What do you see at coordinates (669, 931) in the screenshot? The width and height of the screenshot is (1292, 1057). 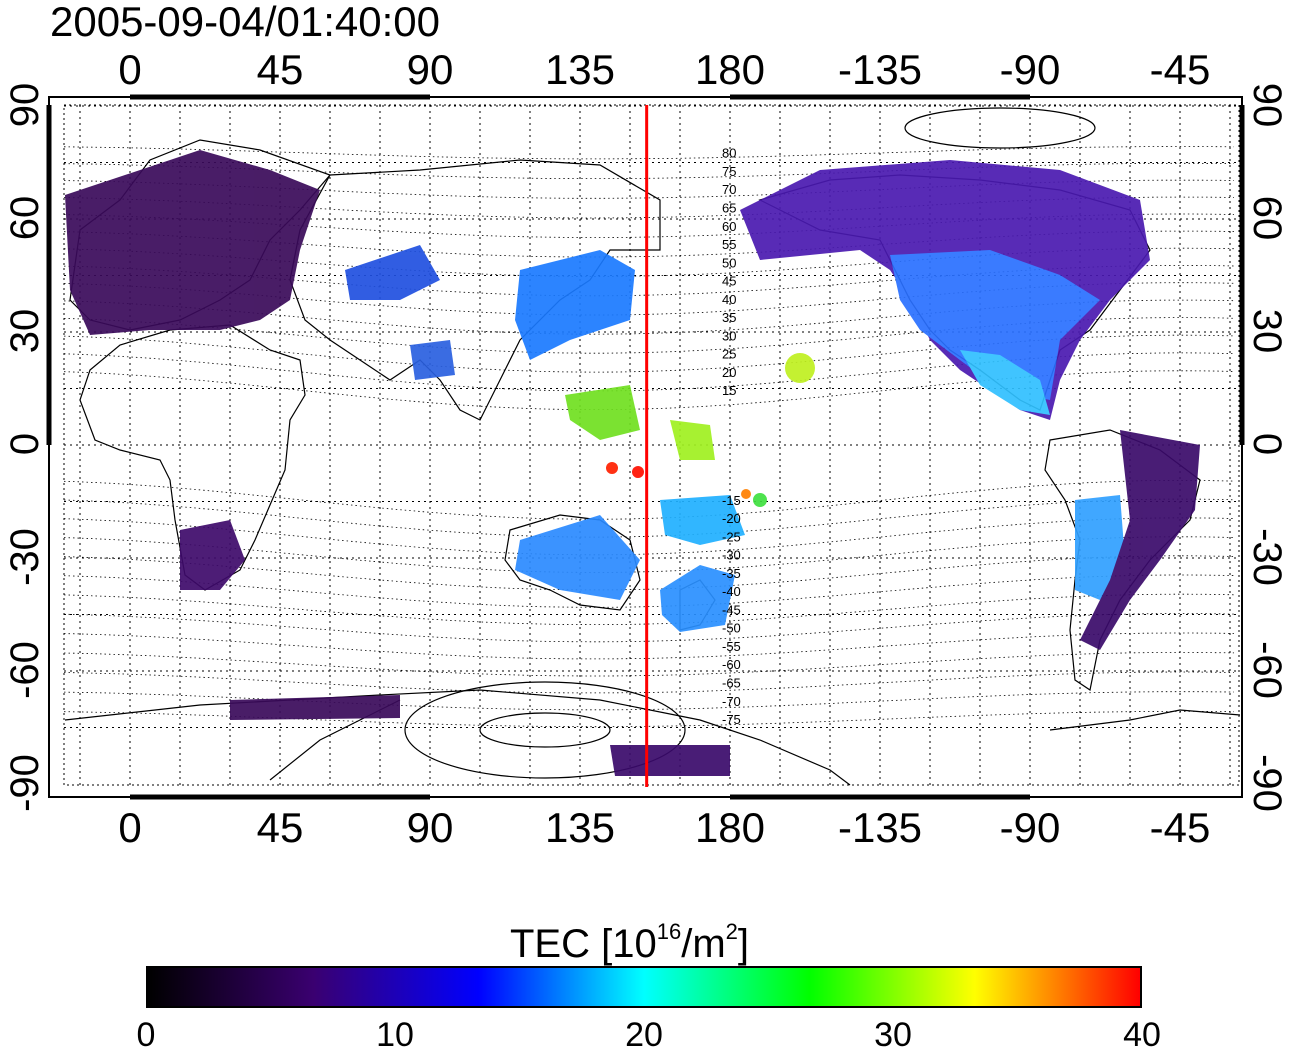 I see `colorbar-title-exp1: 16` at bounding box center [669, 931].